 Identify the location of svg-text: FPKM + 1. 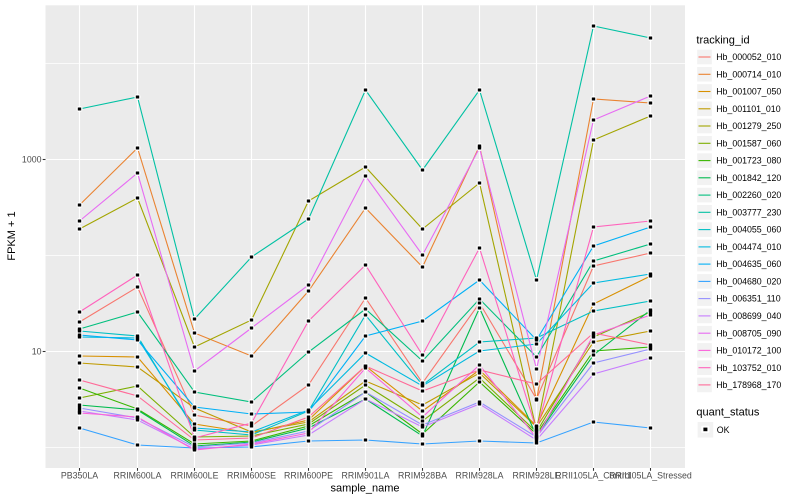
(12, 235).